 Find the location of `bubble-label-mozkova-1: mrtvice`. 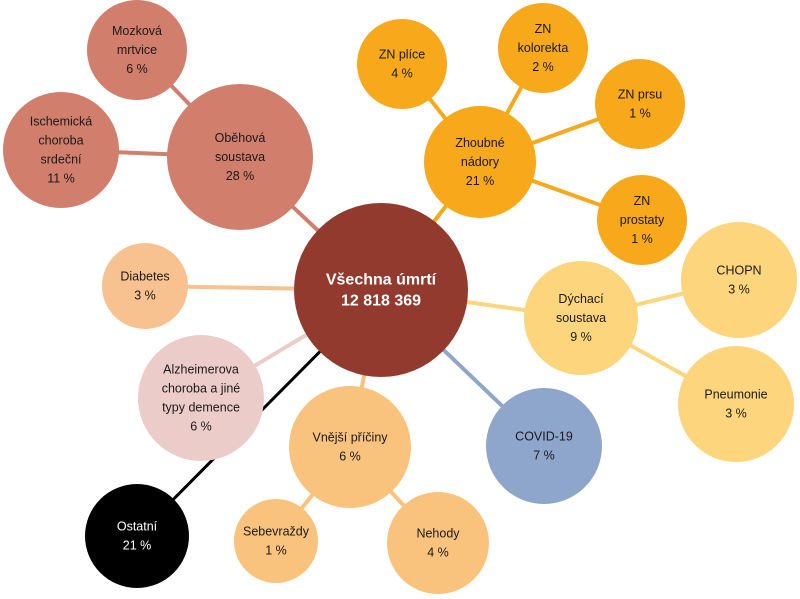

bubble-label-mozkova-1: mrtvice is located at coordinates (137, 50).